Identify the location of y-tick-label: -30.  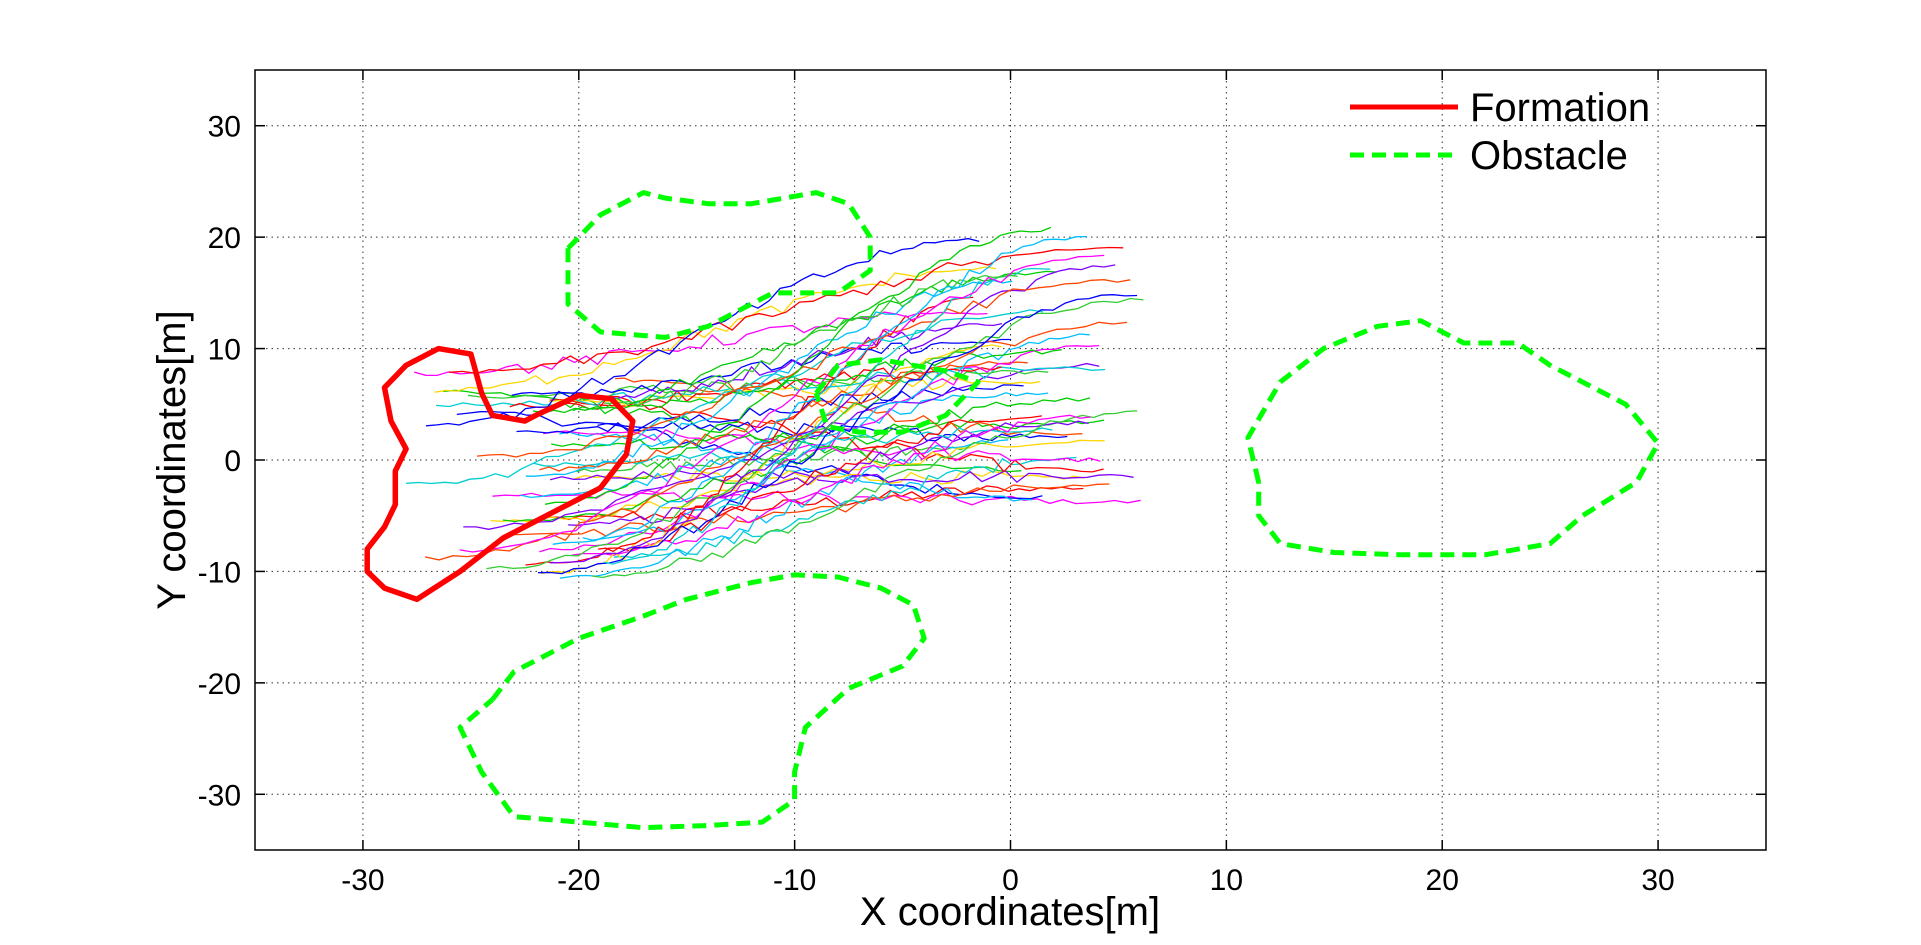
(219, 795).